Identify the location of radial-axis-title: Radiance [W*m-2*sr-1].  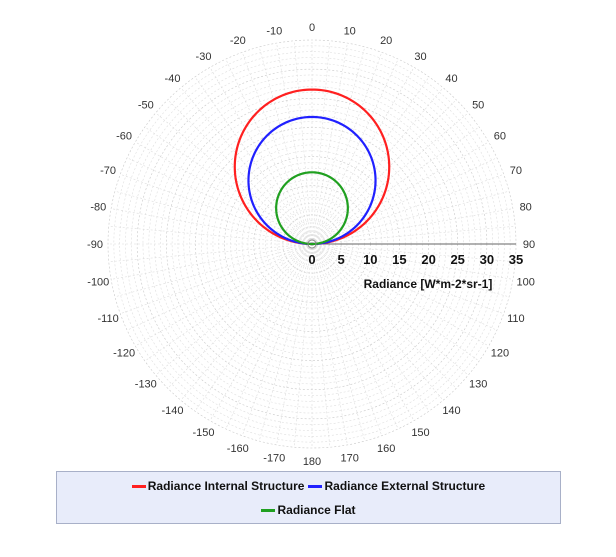
(428, 284).